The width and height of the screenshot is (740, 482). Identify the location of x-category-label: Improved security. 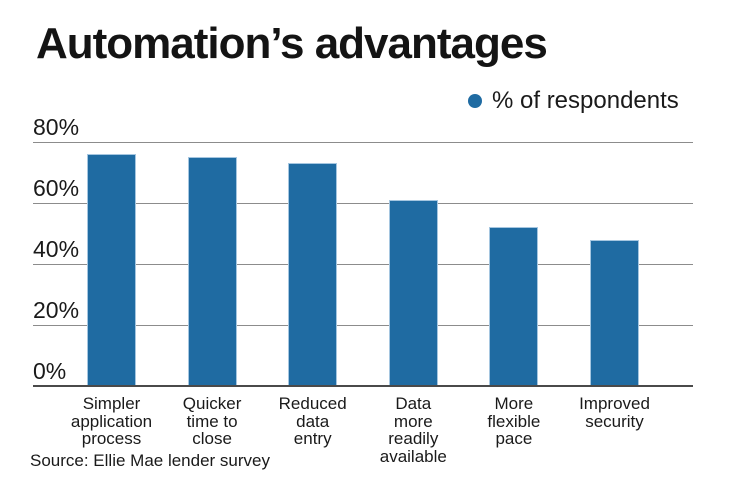
(614, 412).